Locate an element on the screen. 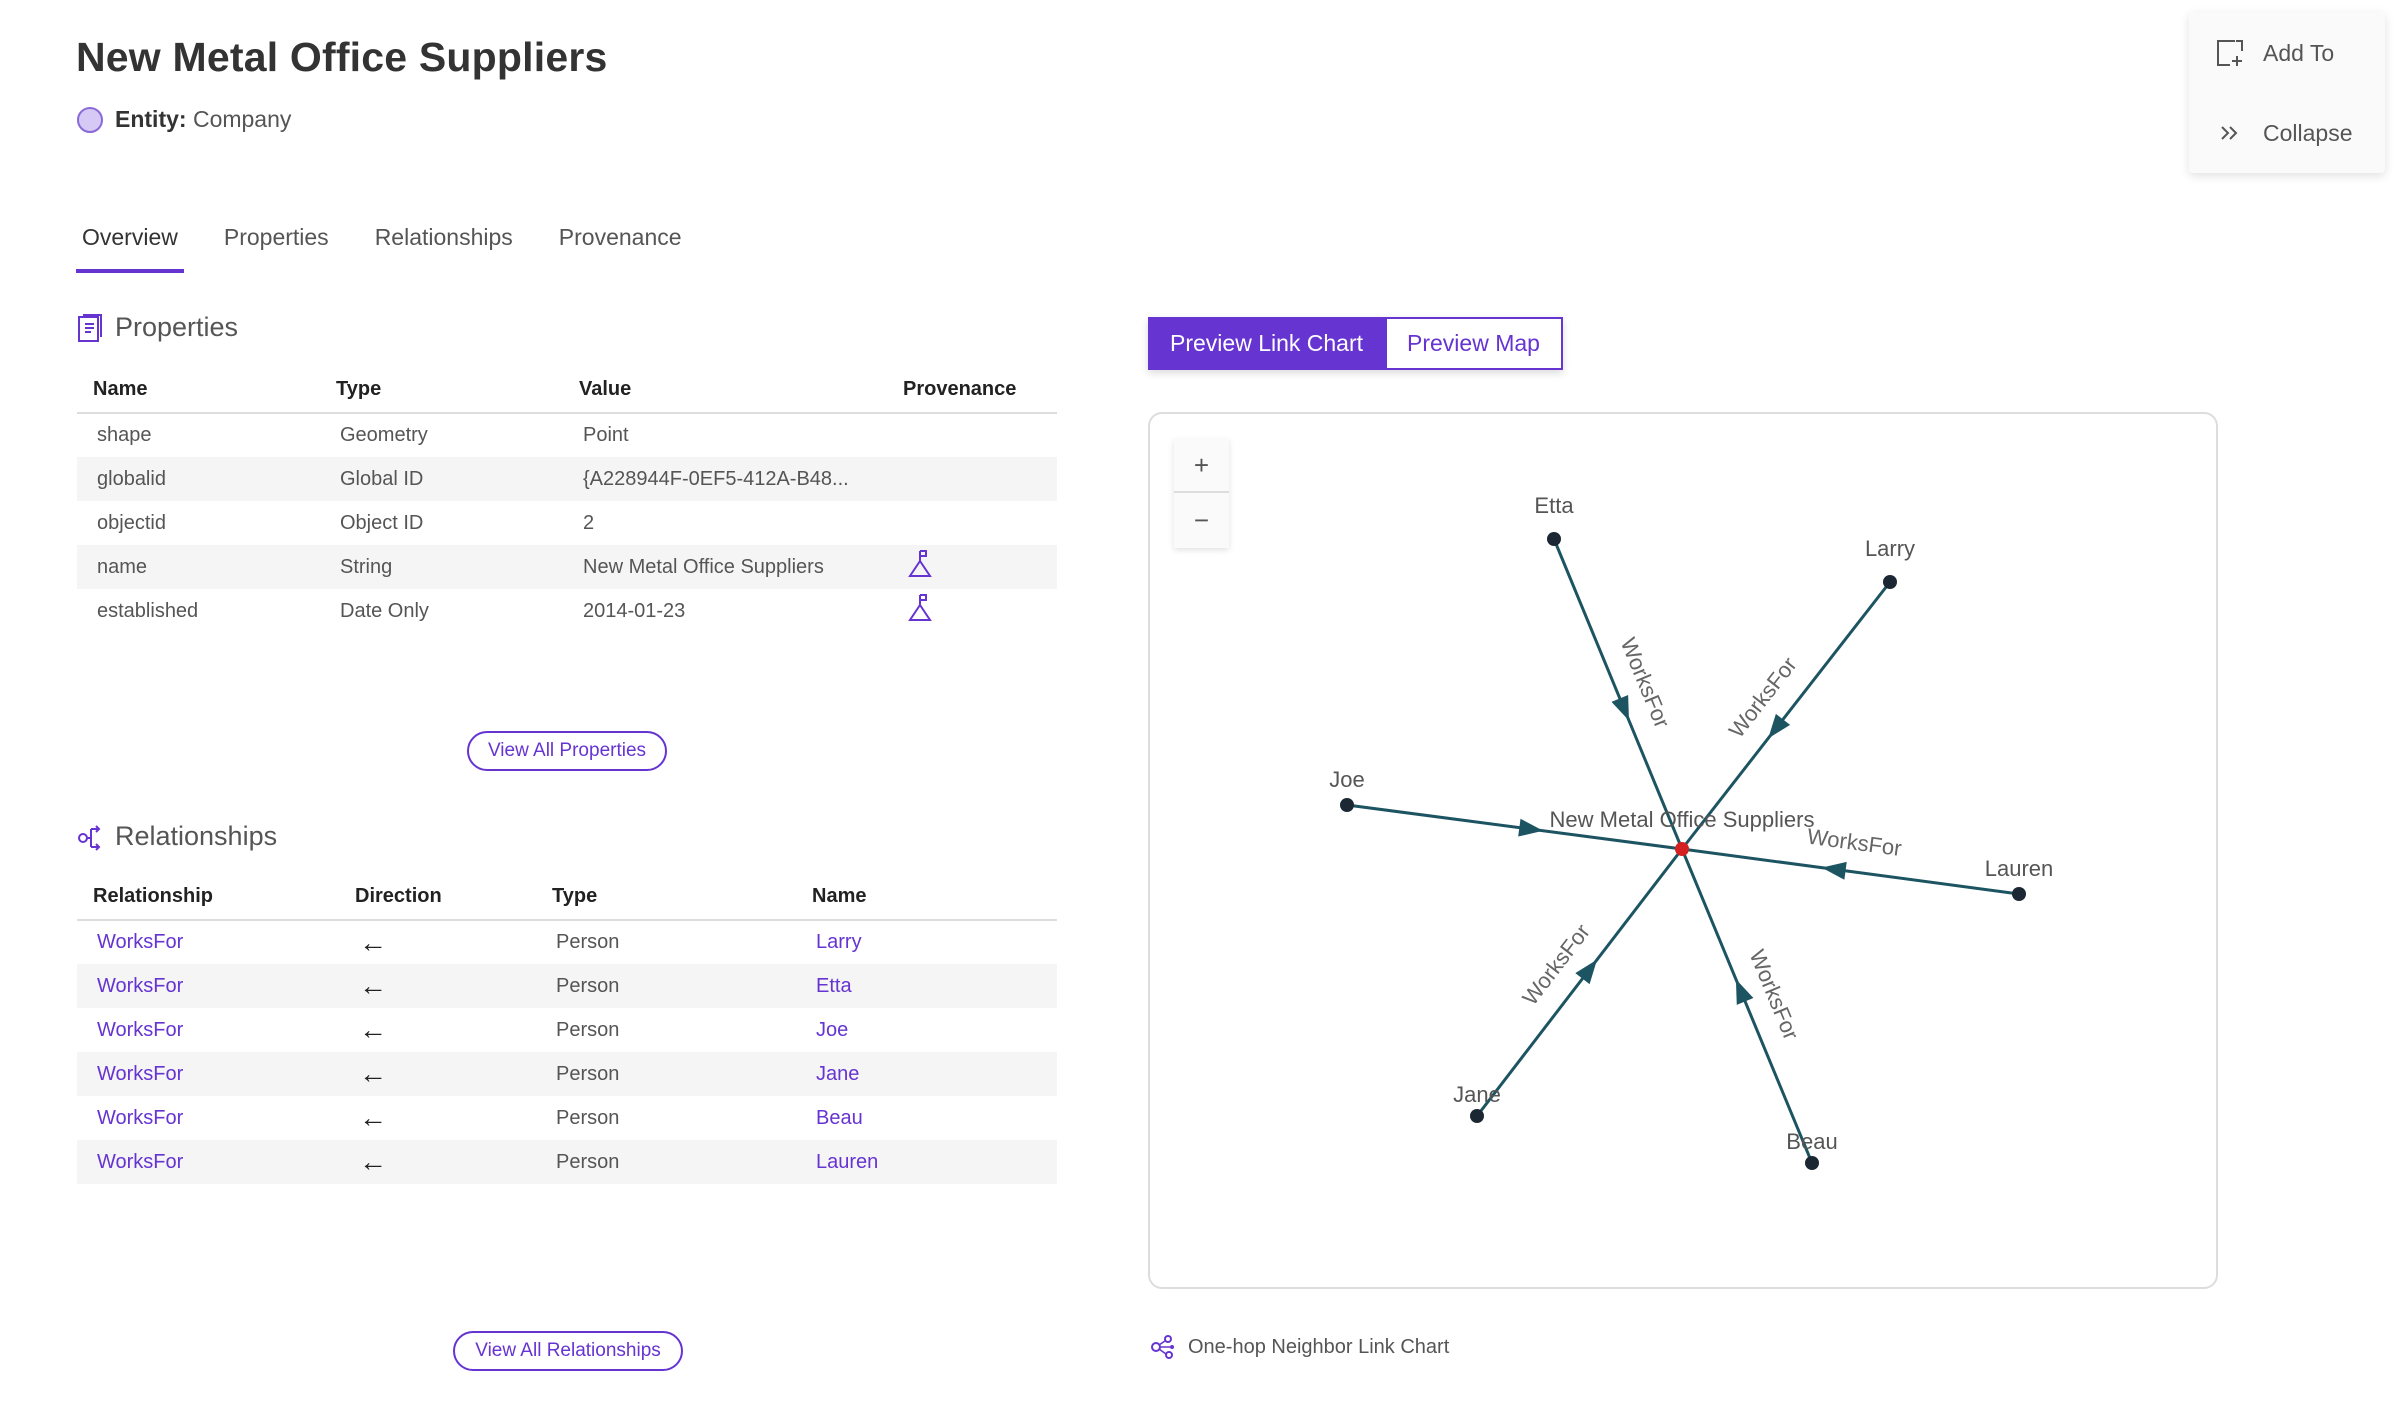  collapse-label: Collapse is located at coordinates (2308, 132).